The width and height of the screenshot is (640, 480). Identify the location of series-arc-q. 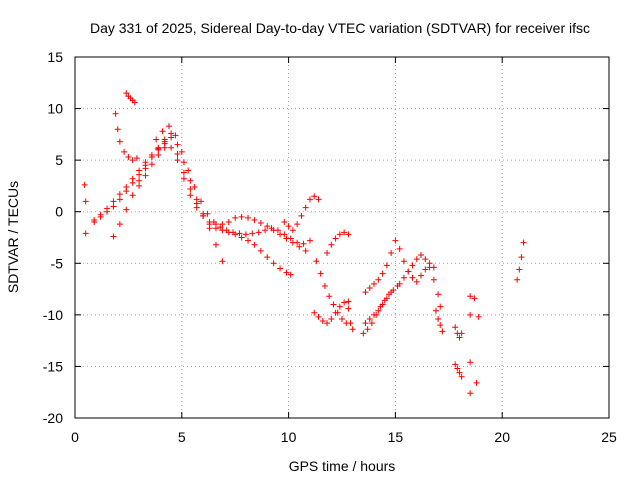
(439, 321).